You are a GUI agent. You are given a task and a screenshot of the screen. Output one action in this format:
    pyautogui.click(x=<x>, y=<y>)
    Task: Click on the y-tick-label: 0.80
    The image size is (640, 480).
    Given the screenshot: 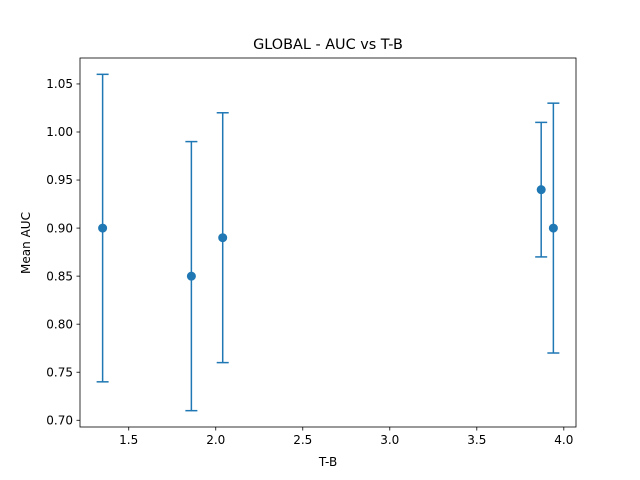 What is the action you would take?
    pyautogui.click(x=59, y=324)
    